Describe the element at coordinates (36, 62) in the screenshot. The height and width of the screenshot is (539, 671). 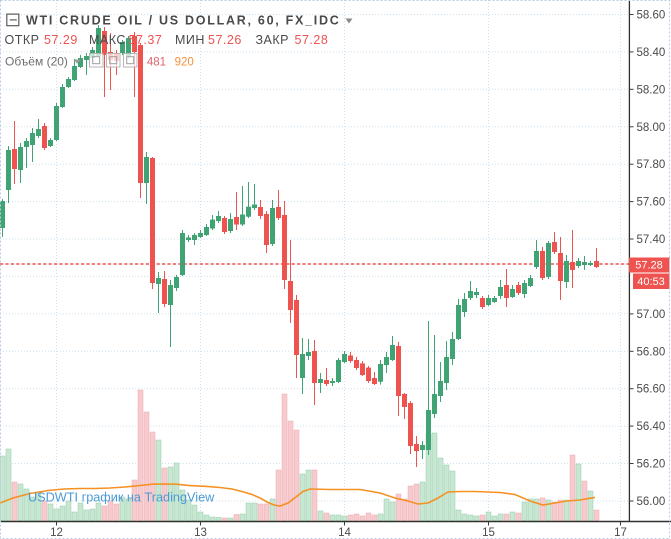
I see `svg-text: Объём (20)` at that location.